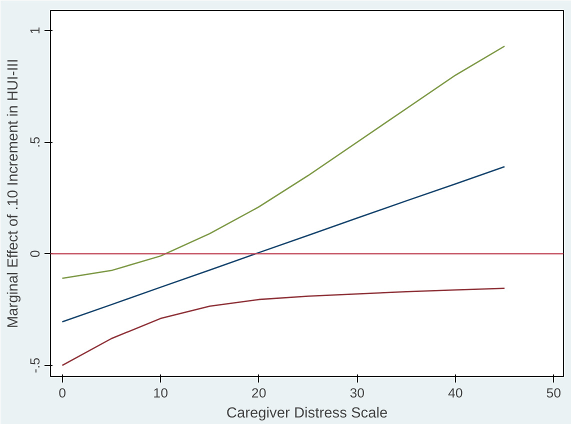 This screenshot has width=571, height=424. I want to click on y-tick-label: 0, so click(35, 254).